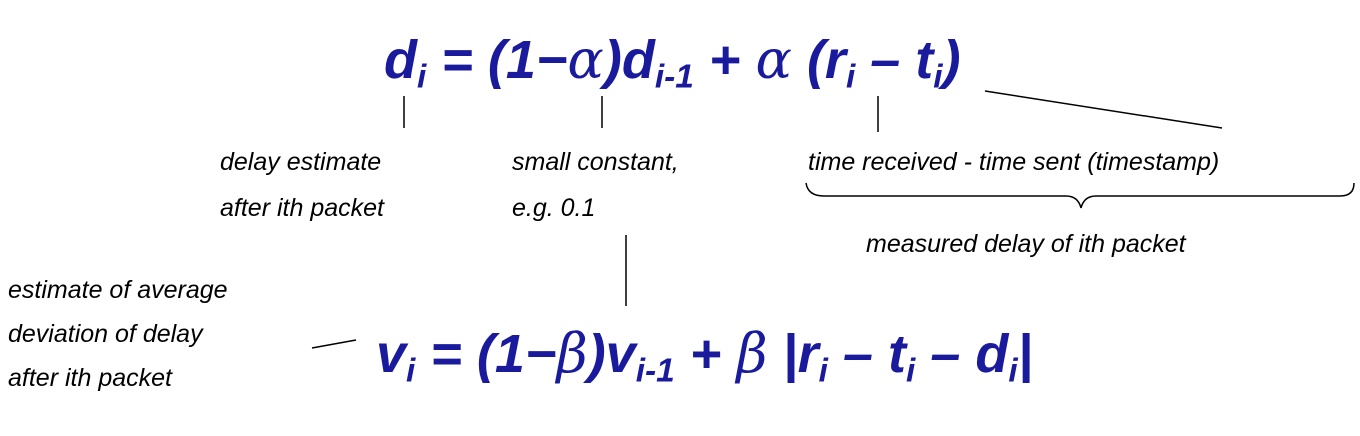  What do you see at coordinates (118, 290) in the screenshot?
I see `deviation-line1: estimate of average` at bounding box center [118, 290].